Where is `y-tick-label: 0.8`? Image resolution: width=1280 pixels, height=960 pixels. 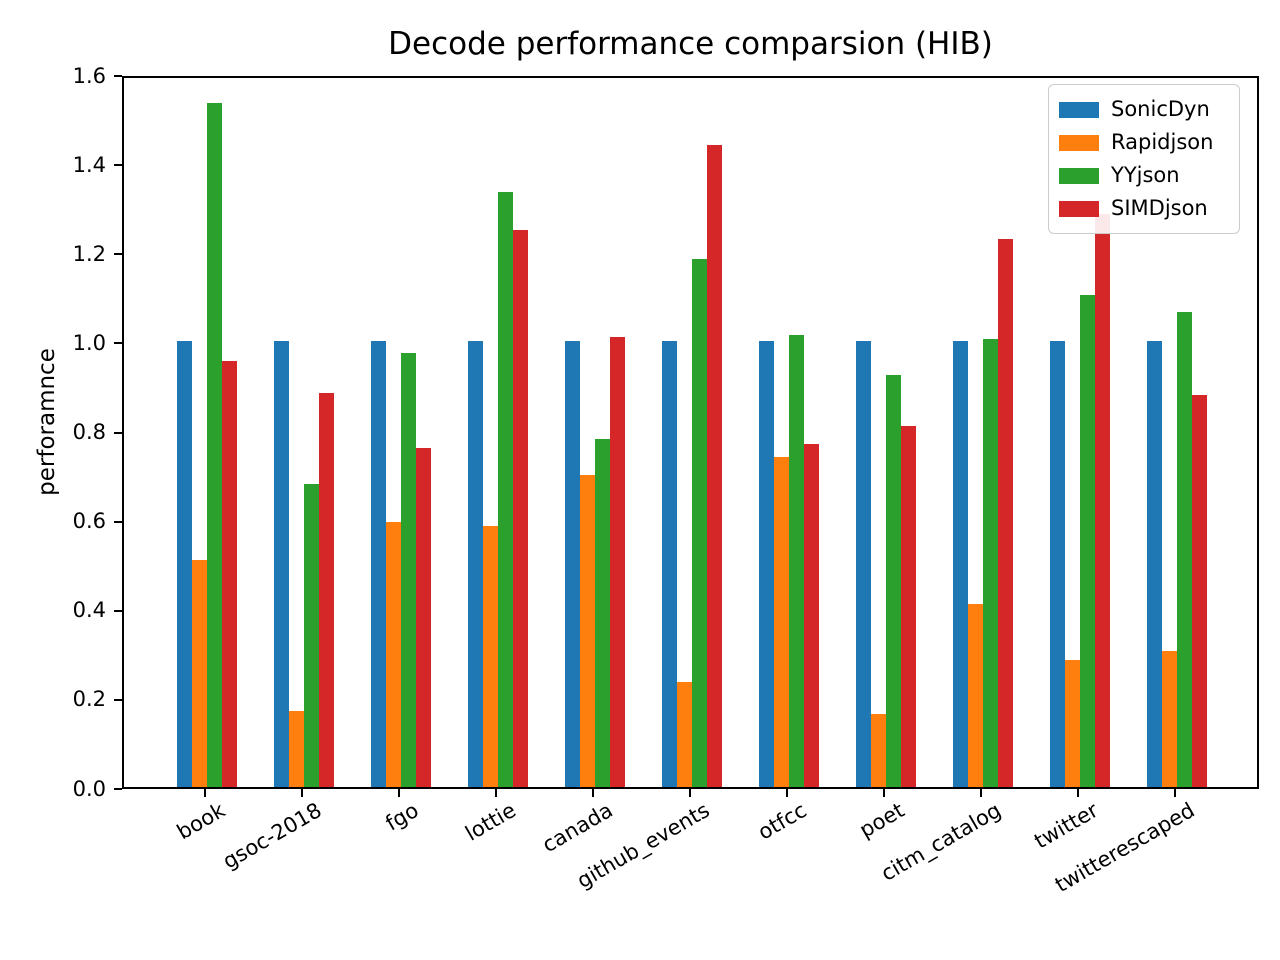 y-tick-label: 0.8 is located at coordinates (89, 432).